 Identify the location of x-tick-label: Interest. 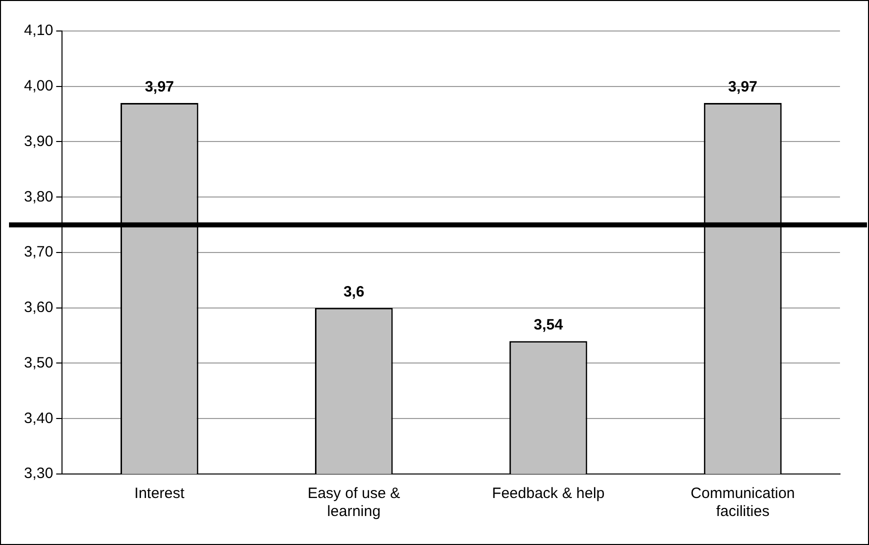
(160, 493).